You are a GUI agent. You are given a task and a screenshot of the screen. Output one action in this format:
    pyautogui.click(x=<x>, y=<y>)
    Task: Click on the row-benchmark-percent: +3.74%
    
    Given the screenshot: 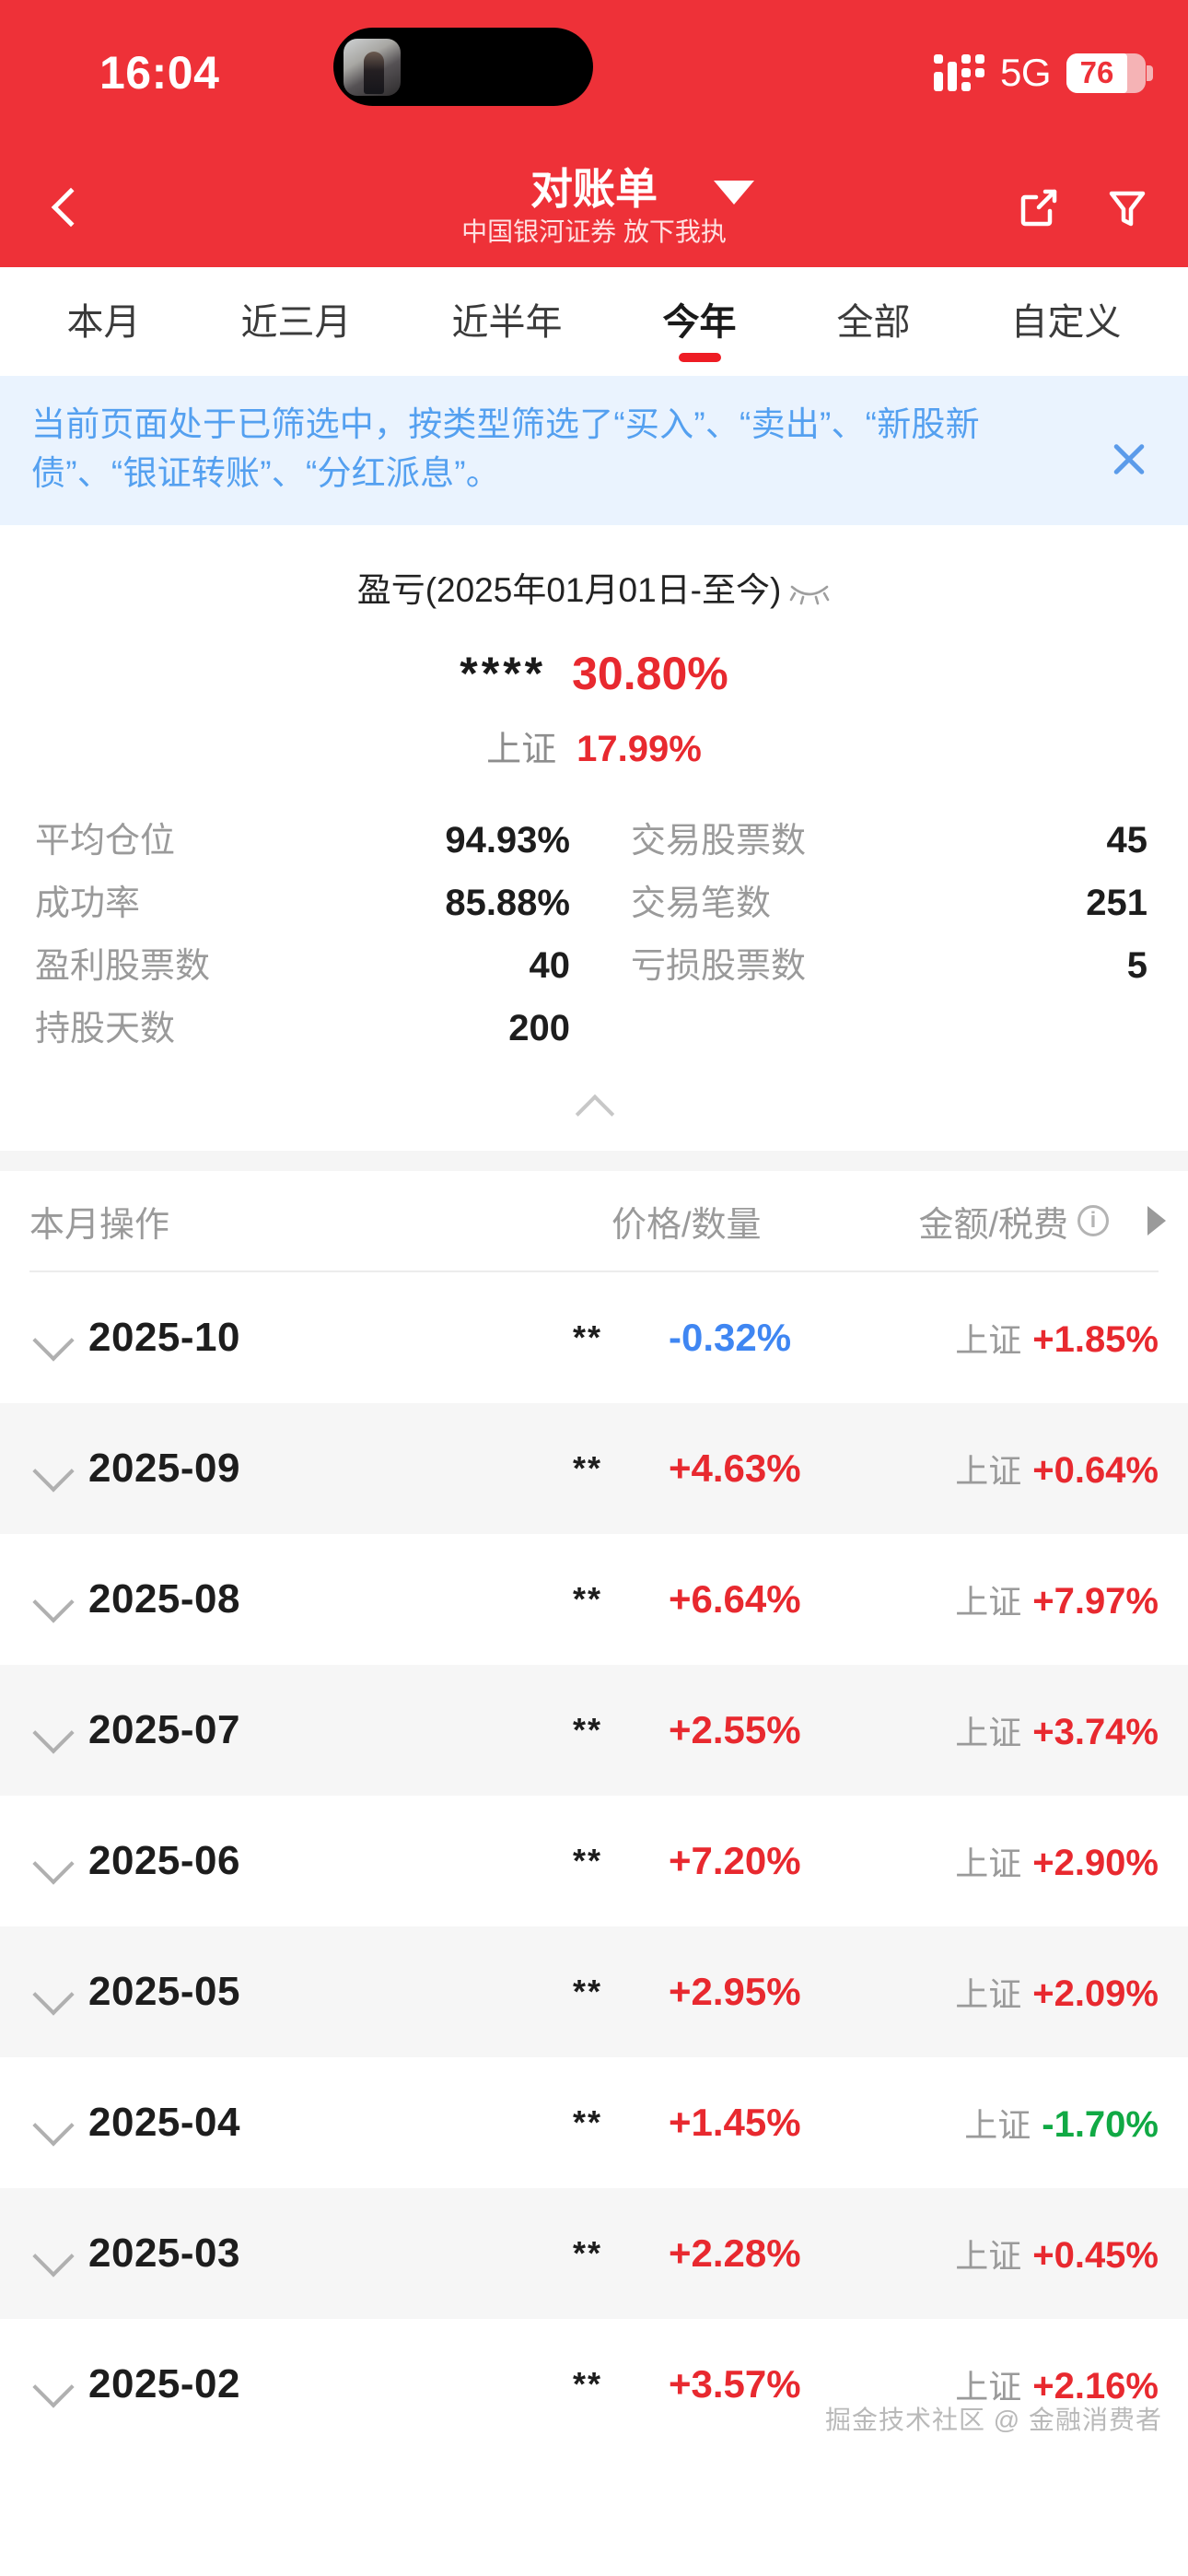 What is the action you would take?
    pyautogui.click(x=1095, y=1732)
    